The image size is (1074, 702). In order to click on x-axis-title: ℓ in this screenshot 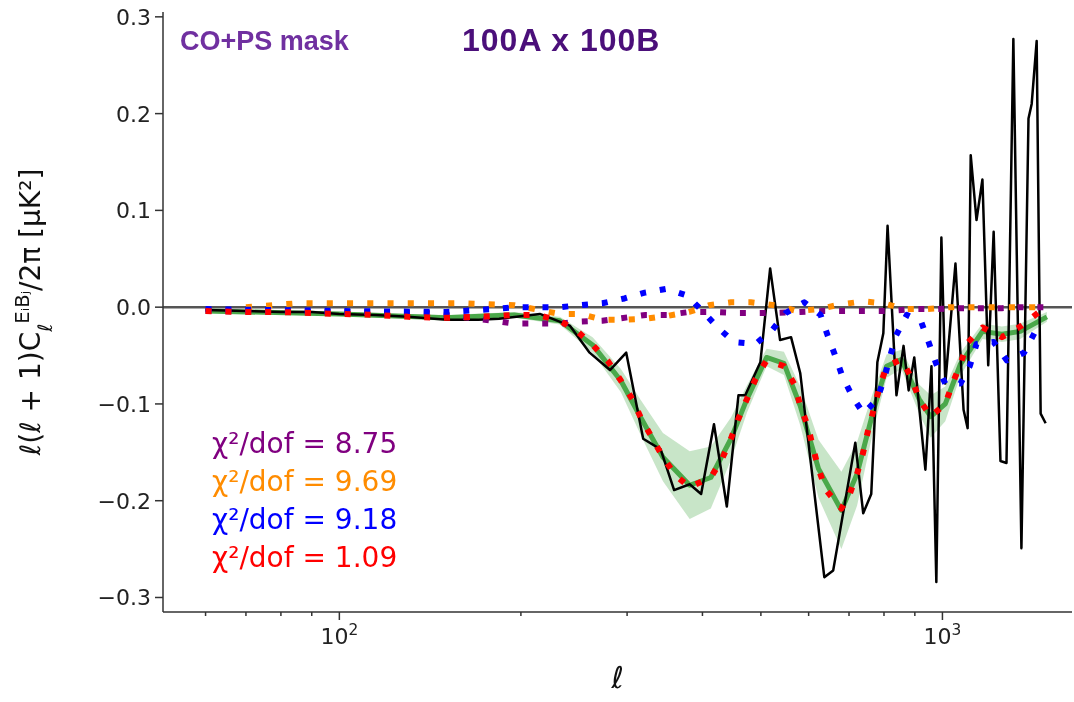, I will do `click(617, 677)`.